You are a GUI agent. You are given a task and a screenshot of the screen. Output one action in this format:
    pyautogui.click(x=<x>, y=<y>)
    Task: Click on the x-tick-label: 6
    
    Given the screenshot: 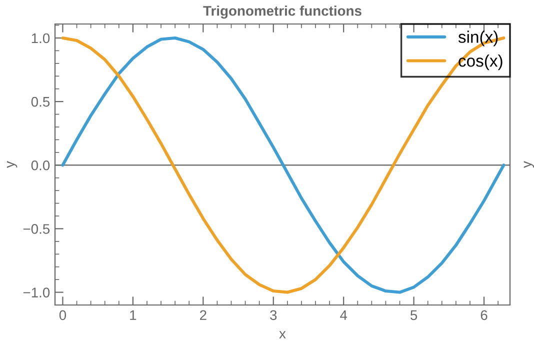 What is the action you would take?
    pyautogui.click(x=484, y=315)
    